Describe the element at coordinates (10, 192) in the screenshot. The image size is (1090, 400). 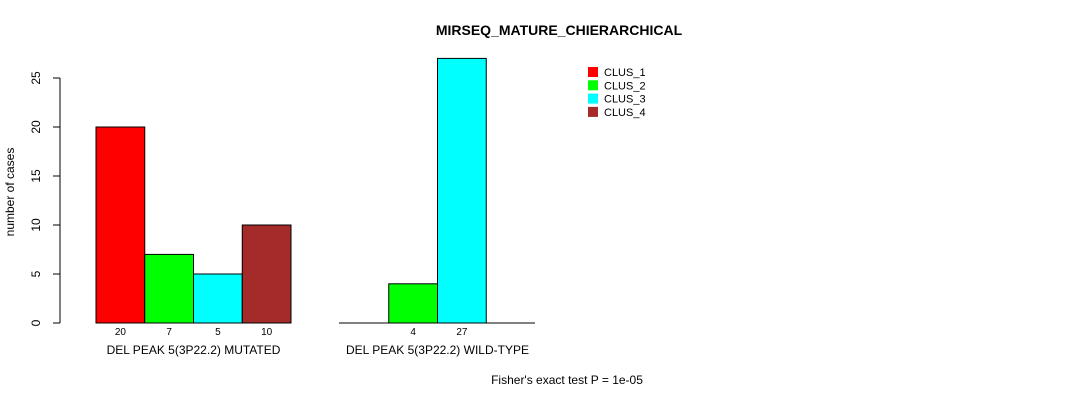
I see `y-axis-label: number of cases` at that location.